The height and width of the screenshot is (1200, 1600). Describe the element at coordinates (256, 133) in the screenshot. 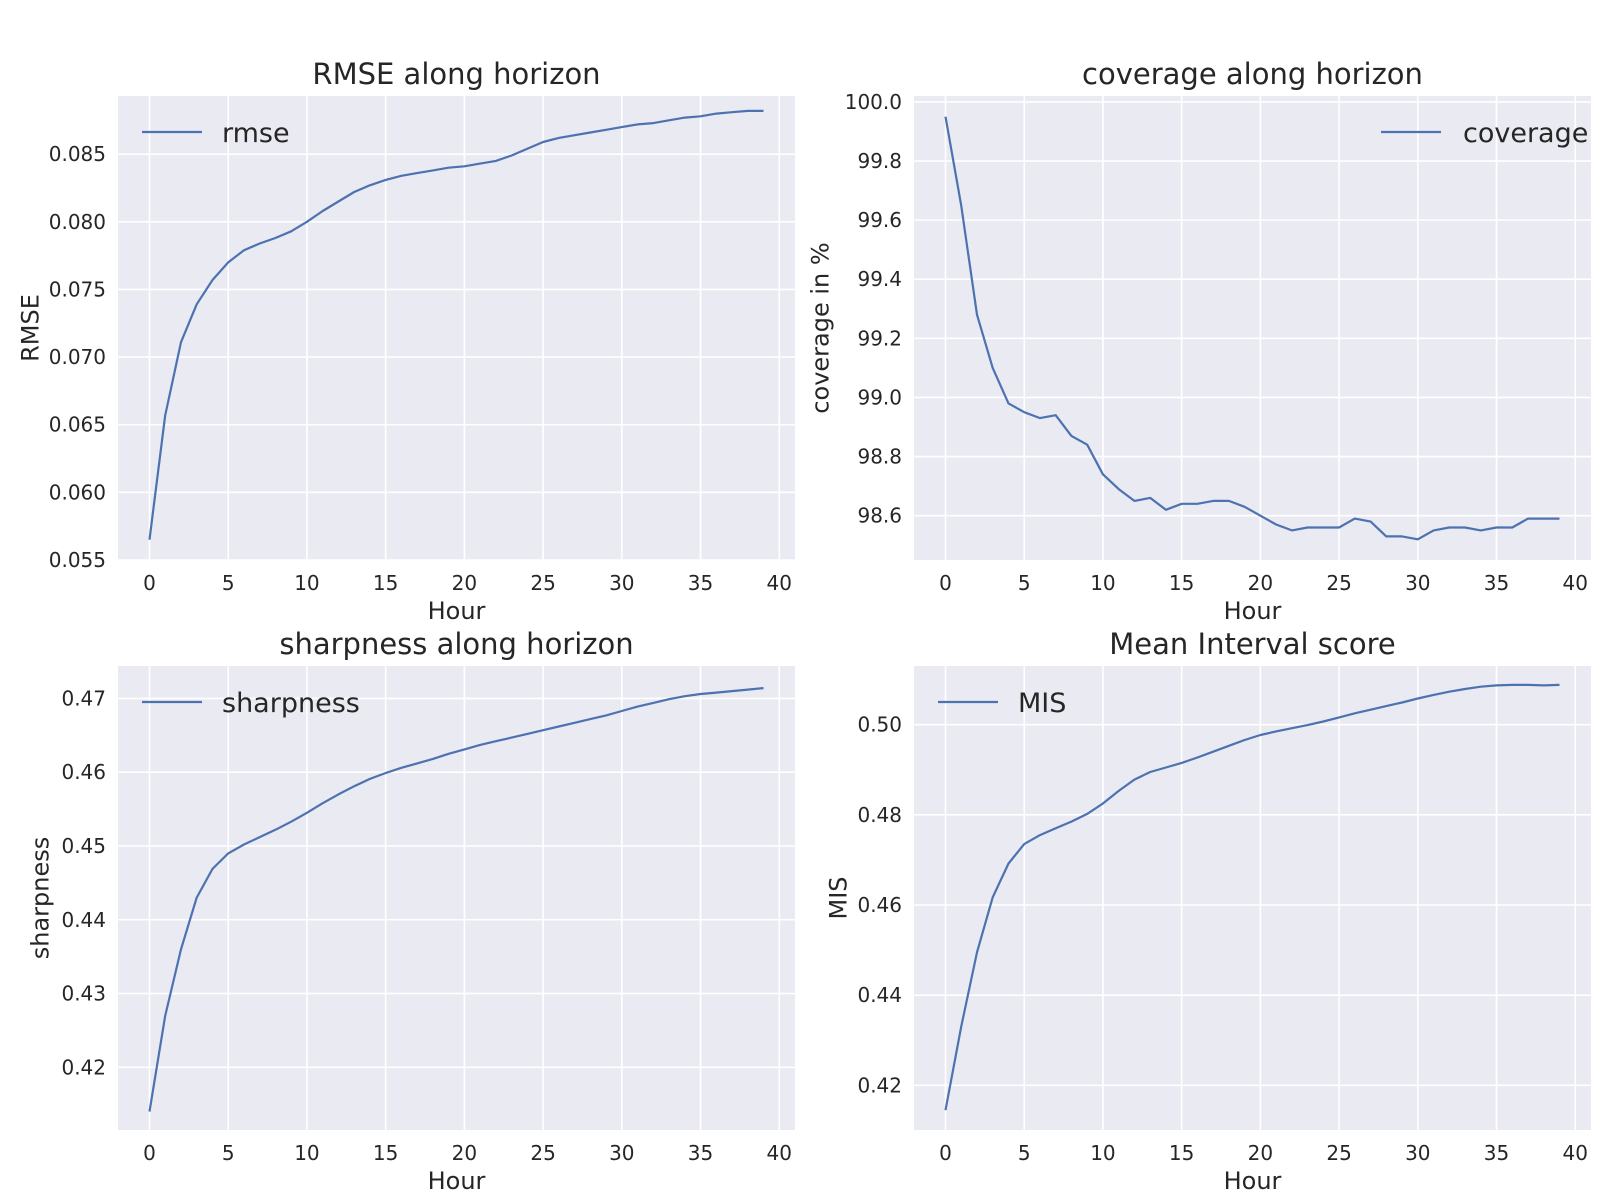

I see `legend-label: rmse` at that location.